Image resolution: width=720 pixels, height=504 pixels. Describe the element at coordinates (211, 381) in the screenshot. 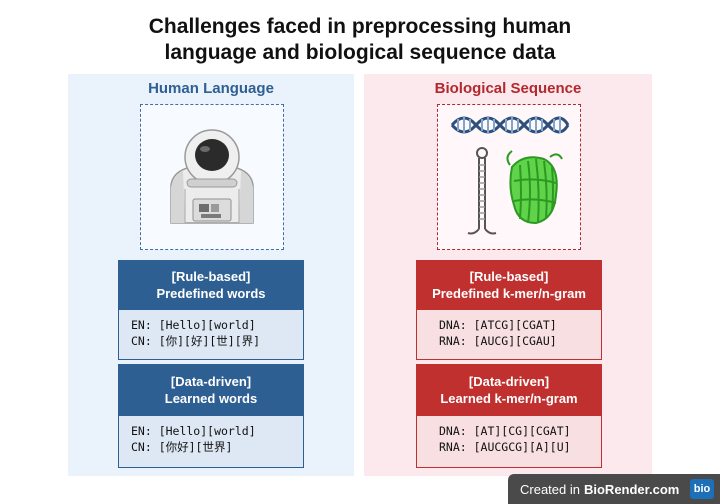

I see `human-data-driven-label: [Data-driven]` at that location.